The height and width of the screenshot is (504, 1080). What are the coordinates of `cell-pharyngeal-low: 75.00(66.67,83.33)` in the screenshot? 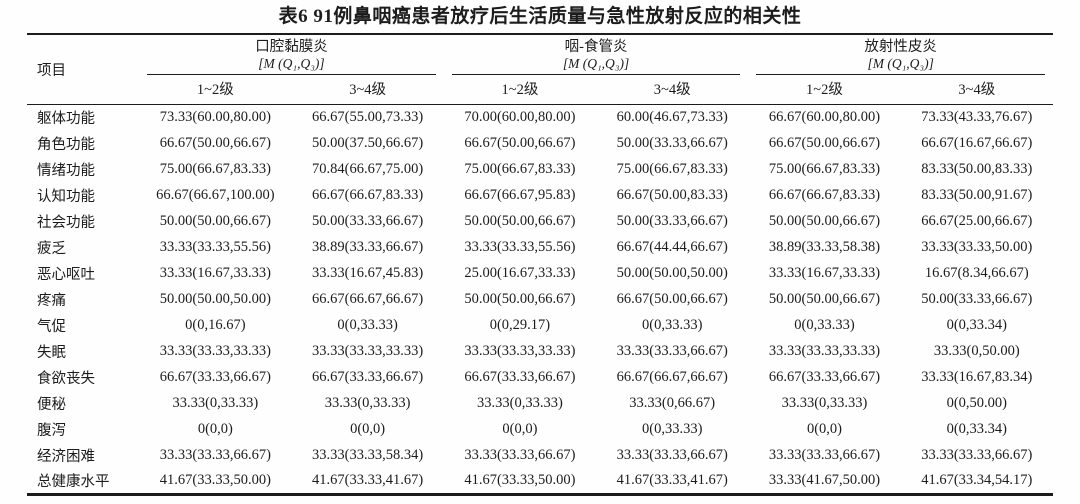 It's located at (520, 169).